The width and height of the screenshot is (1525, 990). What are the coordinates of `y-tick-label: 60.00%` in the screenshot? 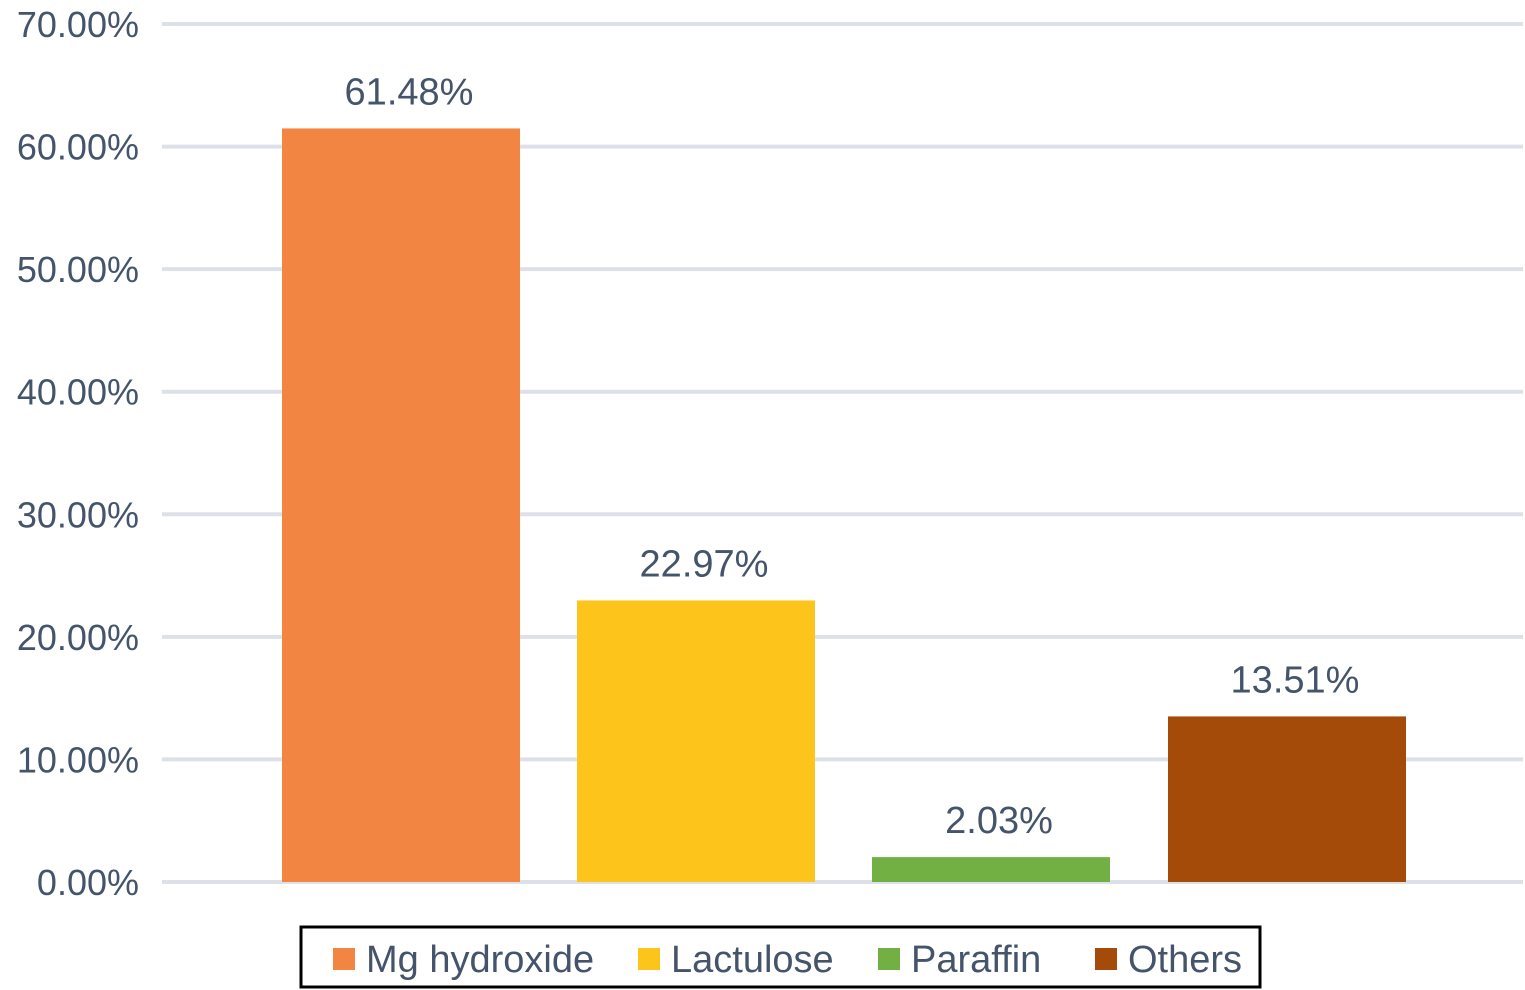 It's located at (78, 147).